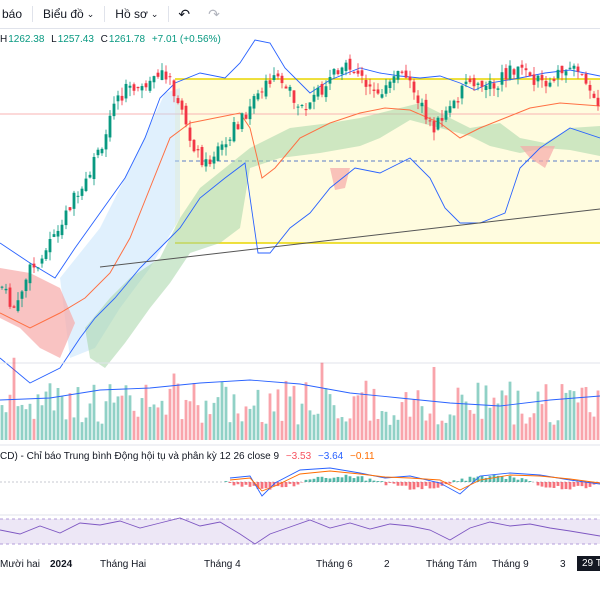 The width and height of the screenshot is (600, 600). Describe the element at coordinates (184, 13) in the screenshot. I see `undo-icon: ↶` at that location.